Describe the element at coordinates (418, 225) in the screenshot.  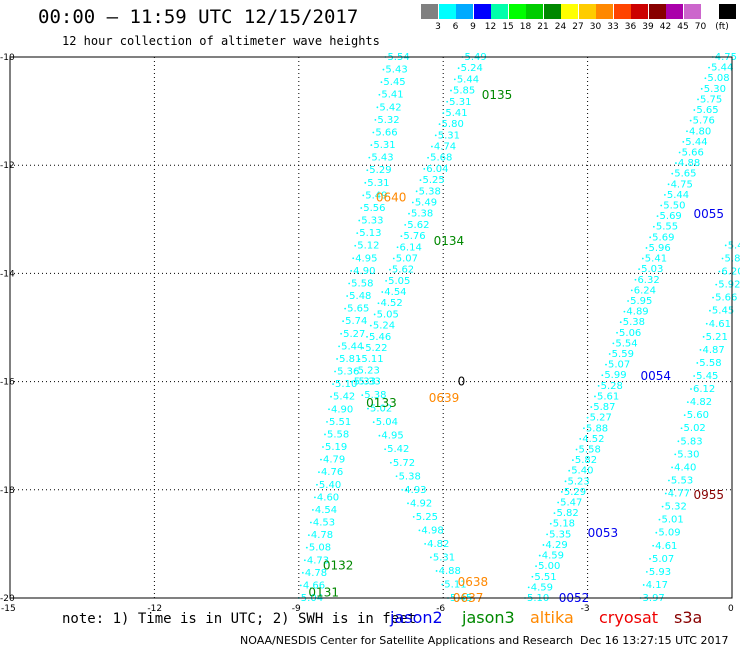
I see `swh-value: 5.62` at that location.